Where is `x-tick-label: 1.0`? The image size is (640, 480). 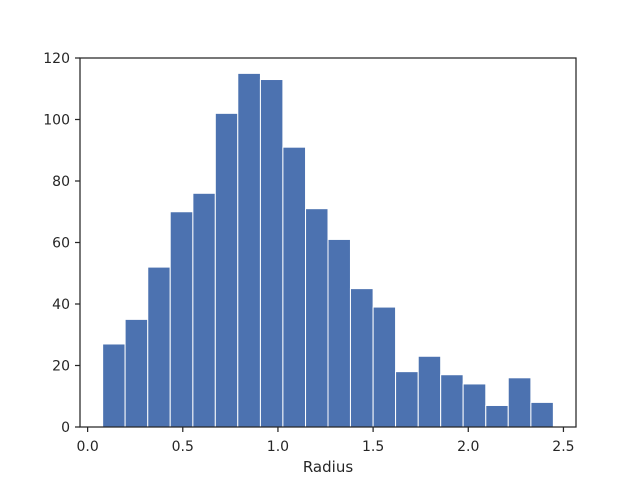
x-tick-label: 1.0 is located at coordinates (278, 447).